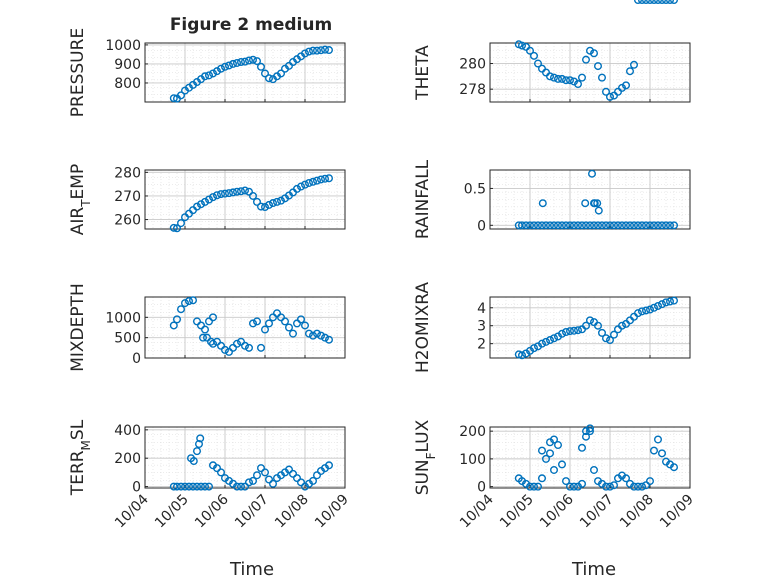 This screenshot has width=778, height=583. Describe the element at coordinates (481, 309) in the screenshot. I see `y-tick-label: 4` at that location.